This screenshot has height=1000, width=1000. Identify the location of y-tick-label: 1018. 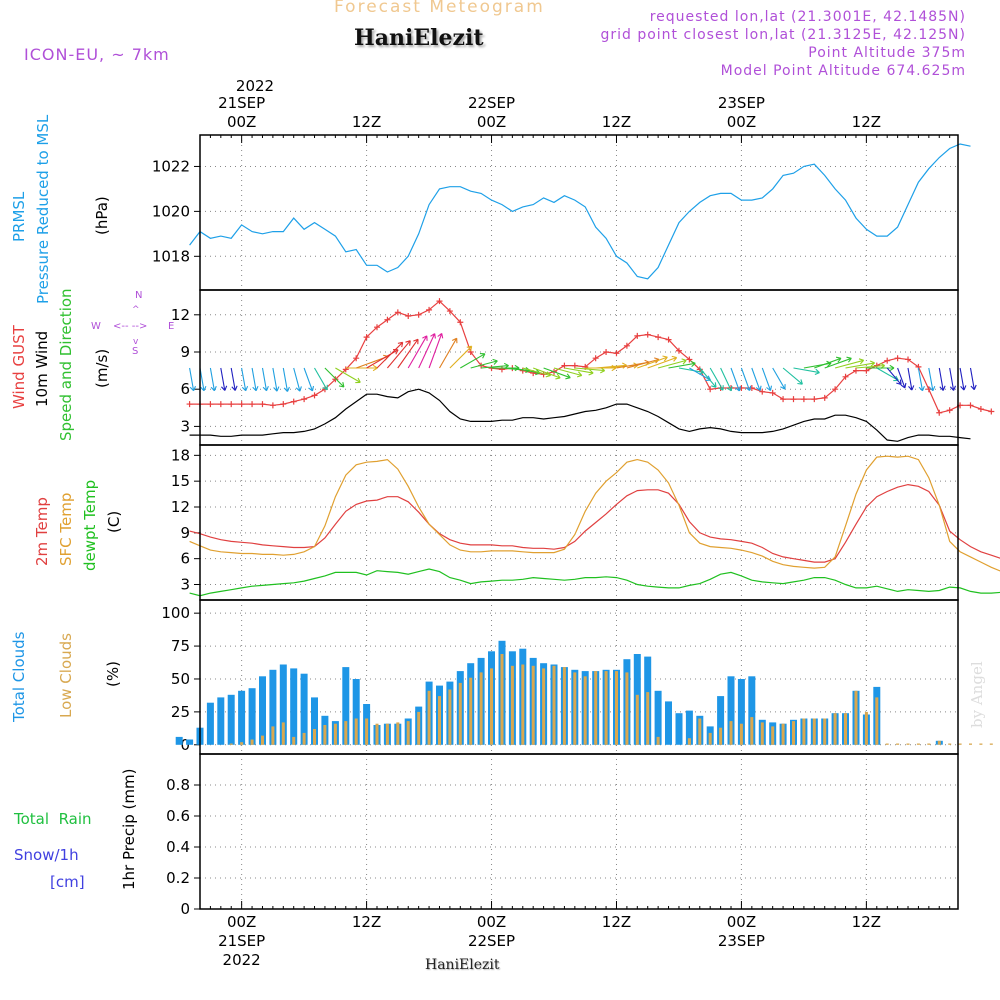
(171, 256).